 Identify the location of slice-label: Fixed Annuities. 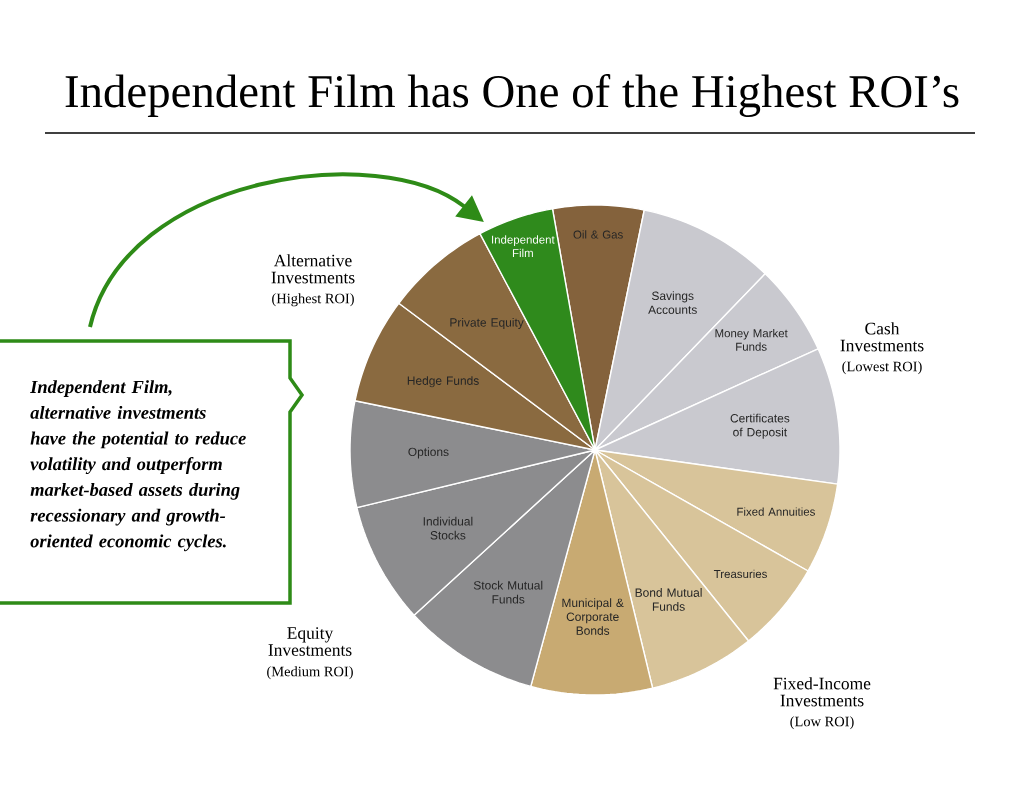
(776, 511).